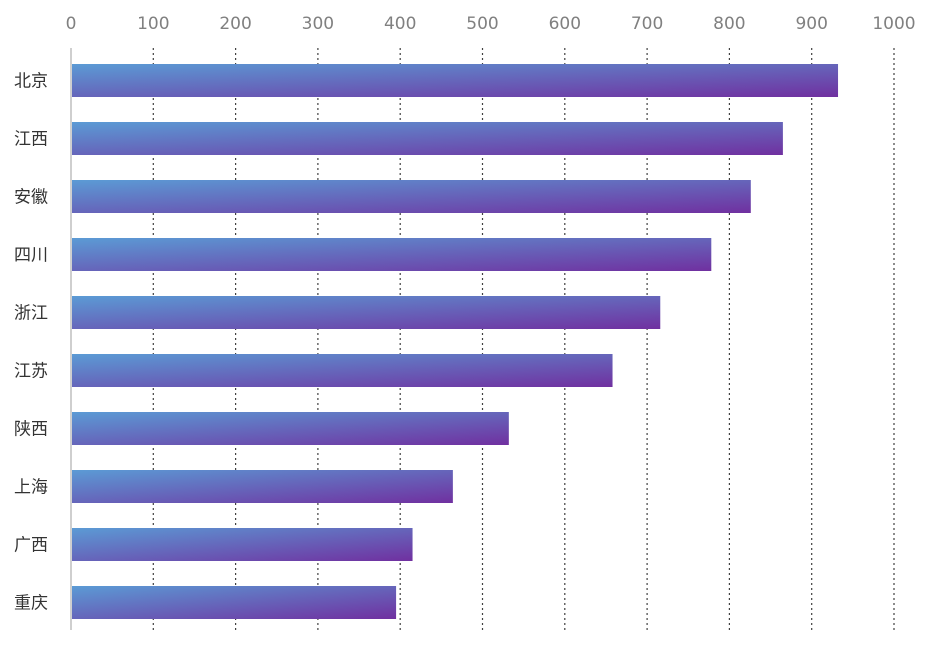 The height and width of the screenshot is (659, 940). What do you see at coordinates (482, 24) in the screenshot?
I see `x-tick-label: 500` at bounding box center [482, 24].